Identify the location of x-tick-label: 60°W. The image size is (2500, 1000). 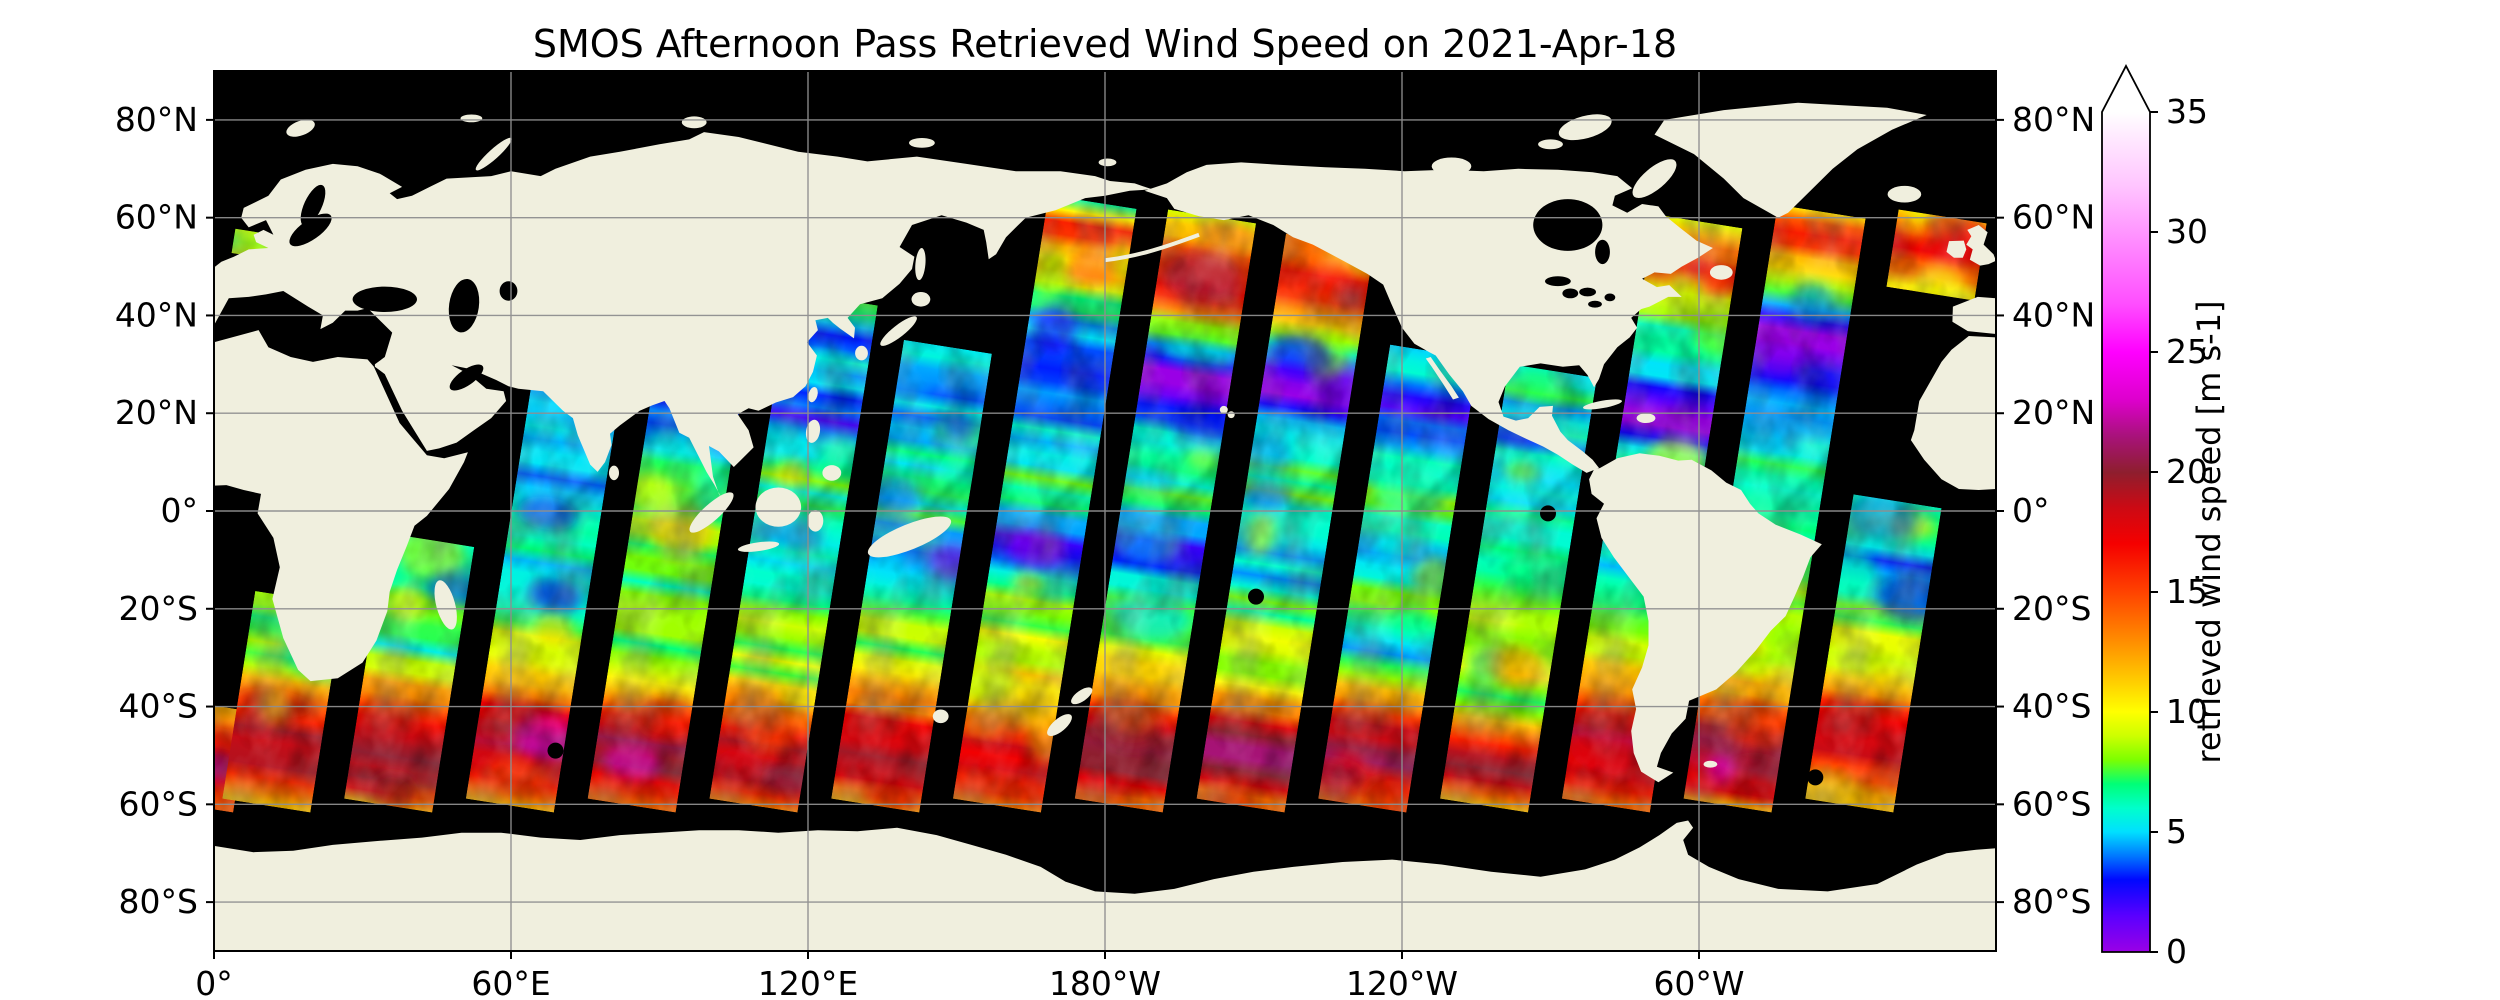
(1698, 982).